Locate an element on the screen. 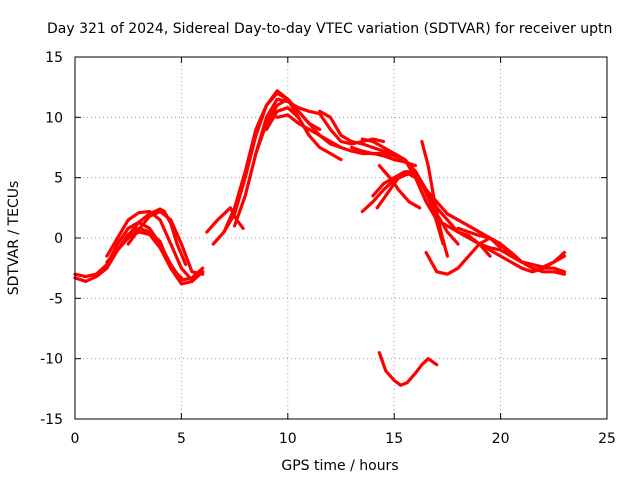 Image resolution: width=640 pixels, height=480 pixels. y-tick-label: 10 is located at coordinates (54, 118).